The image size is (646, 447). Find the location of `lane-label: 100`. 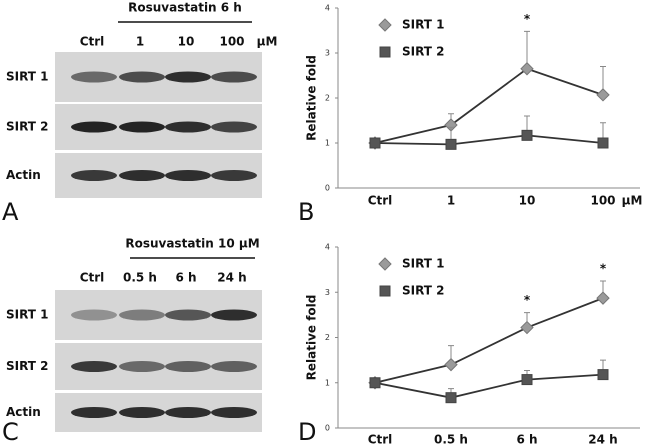

lane-label: 100 is located at coordinates (231, 42).